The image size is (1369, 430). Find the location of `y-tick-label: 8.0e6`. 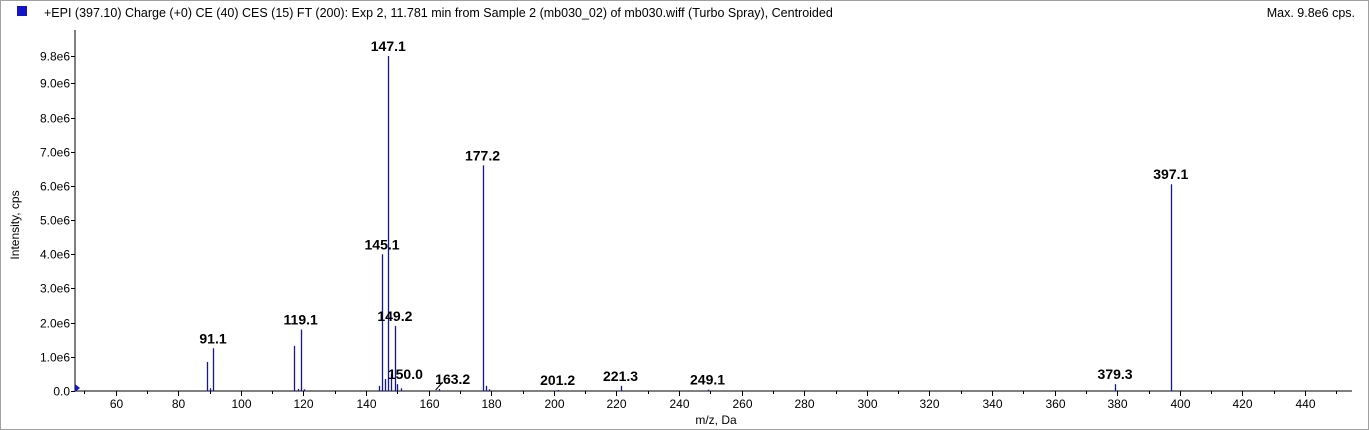

y-tick-label: 8.0e6 is located at coordinates (55, 119).